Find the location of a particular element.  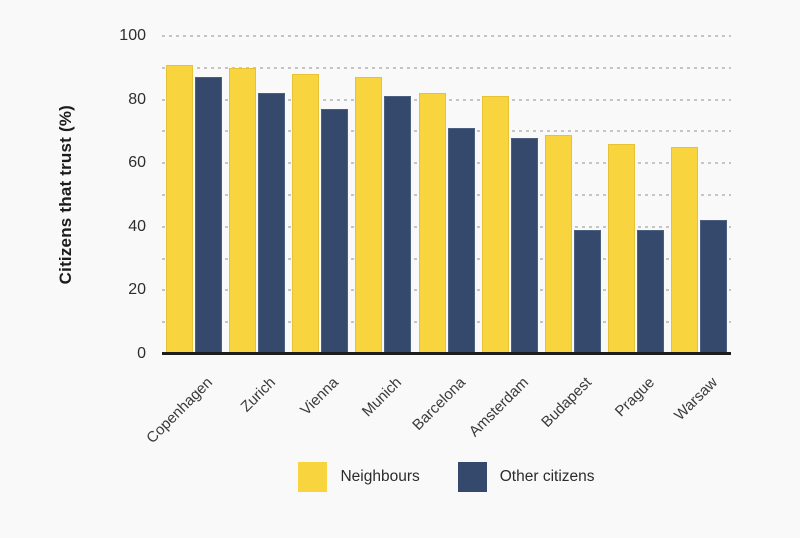

bar-other-citizens-vienna is located at coordinates (335, 231).